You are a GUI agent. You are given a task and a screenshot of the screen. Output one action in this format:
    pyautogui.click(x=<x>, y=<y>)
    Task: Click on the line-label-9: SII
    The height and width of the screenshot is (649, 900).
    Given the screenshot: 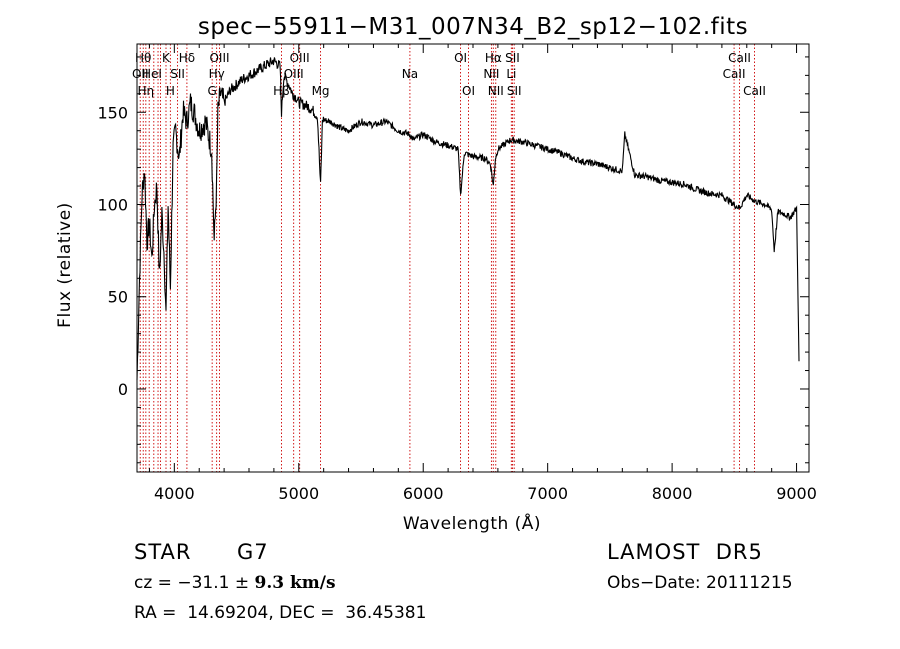 What is the action you would take?
    pyautogui.click(x=177, y=74)
    